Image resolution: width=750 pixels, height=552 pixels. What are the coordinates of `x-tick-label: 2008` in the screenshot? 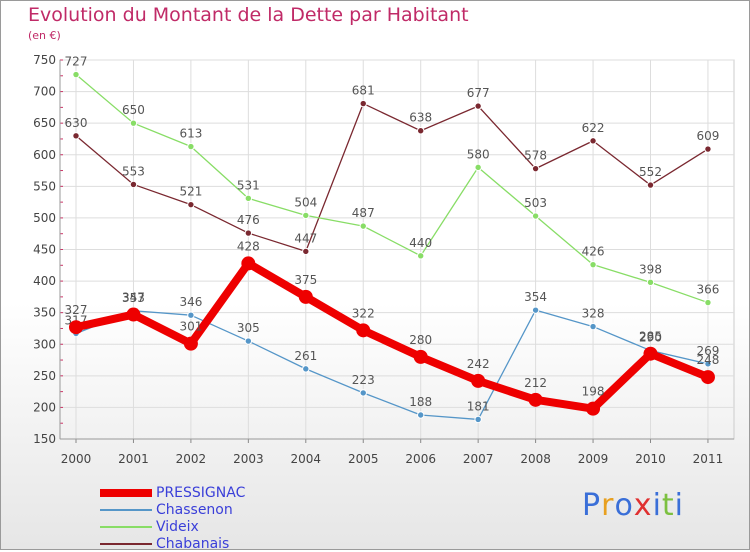 It's located at (535, 459).